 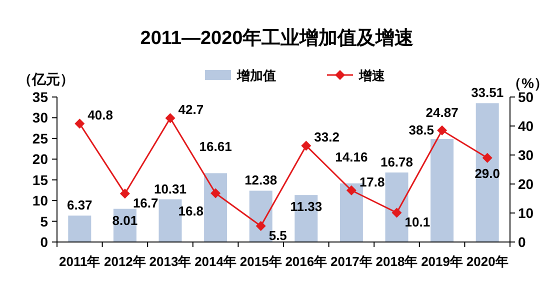 What do you see at coordinates (526, 126) in the screenshot?
I see `y2-tick-label: 40` at bounding box center [526, 126].